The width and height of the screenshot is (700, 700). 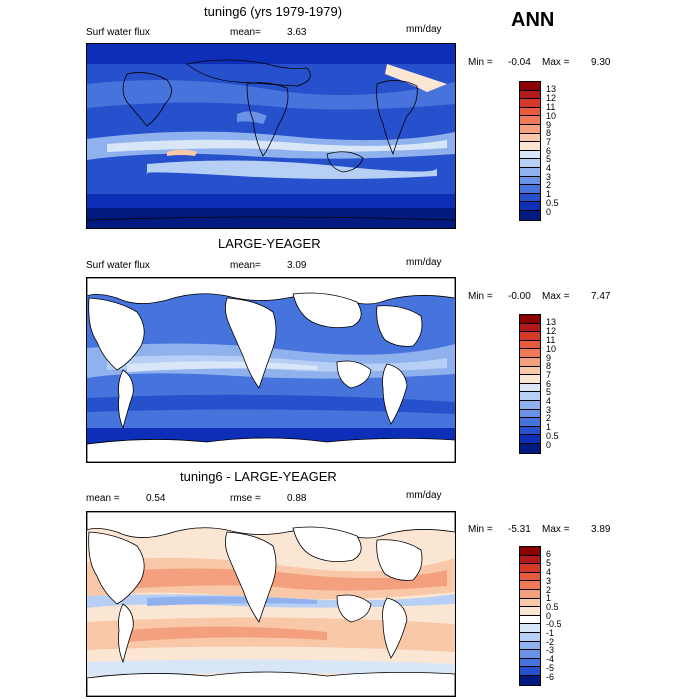 I want to click on panel3-tick: 2, so click(x=549, y=590).